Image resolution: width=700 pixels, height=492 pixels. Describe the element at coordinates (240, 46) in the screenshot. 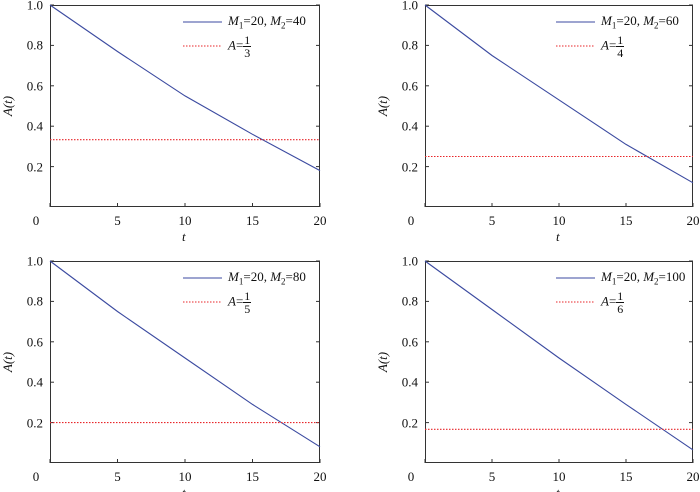

I see `legend-entry-threshold: A= 1 3` at that location.